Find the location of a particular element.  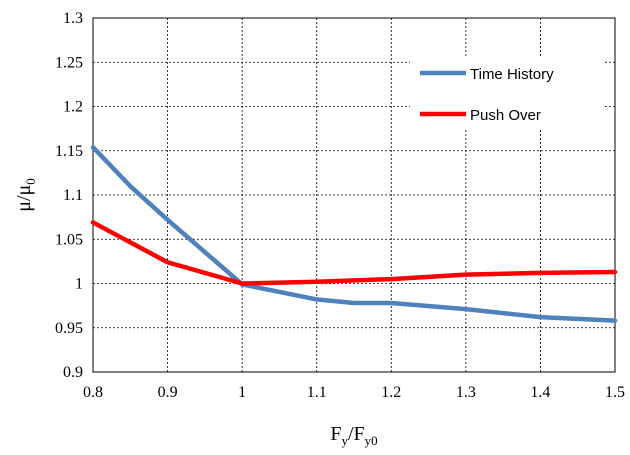

y-axis-title-main: μ/μ is located at coordinates (24, 198).